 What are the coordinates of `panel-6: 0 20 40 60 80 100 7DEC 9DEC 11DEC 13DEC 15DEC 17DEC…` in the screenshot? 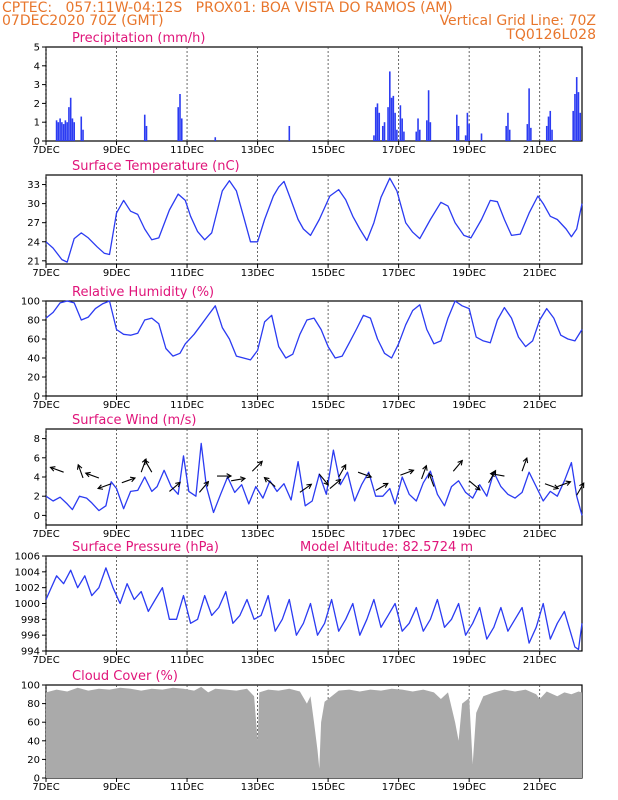 It's located at (302, 731).